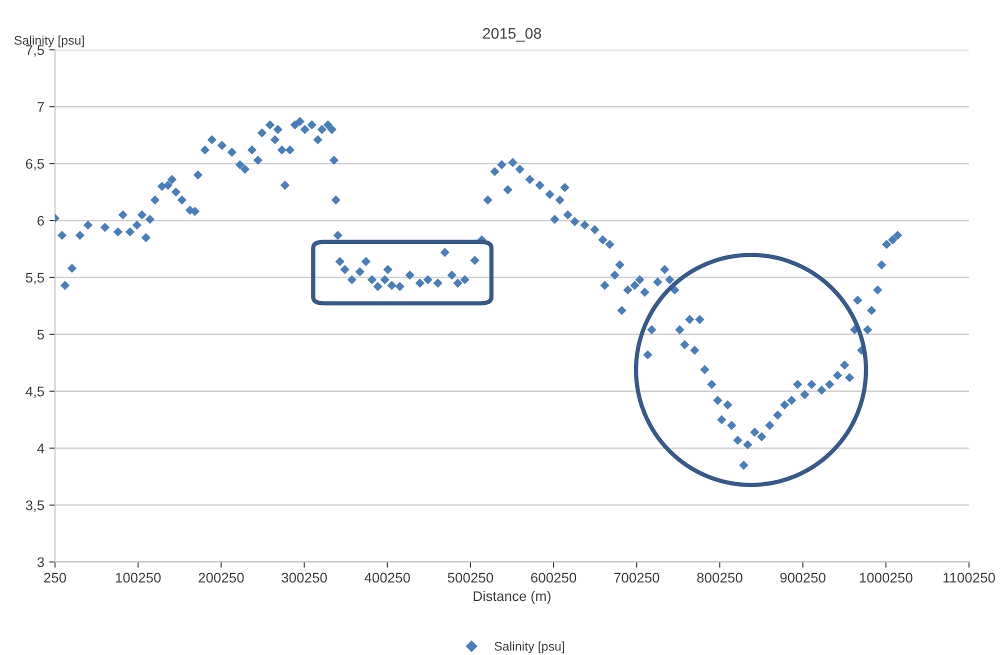  I want to click on x-tick-label: 1000250, so click(886, 577).